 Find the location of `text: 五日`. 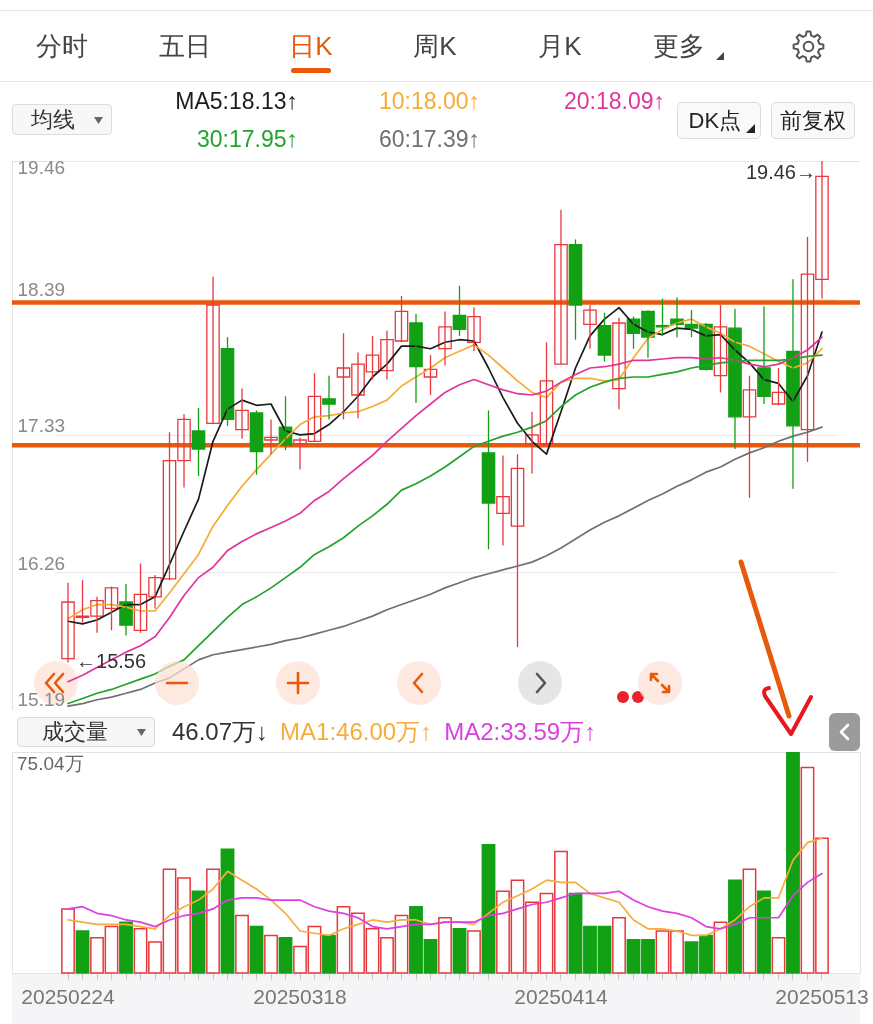

text: 五日 is located at coordinates (185, 46).